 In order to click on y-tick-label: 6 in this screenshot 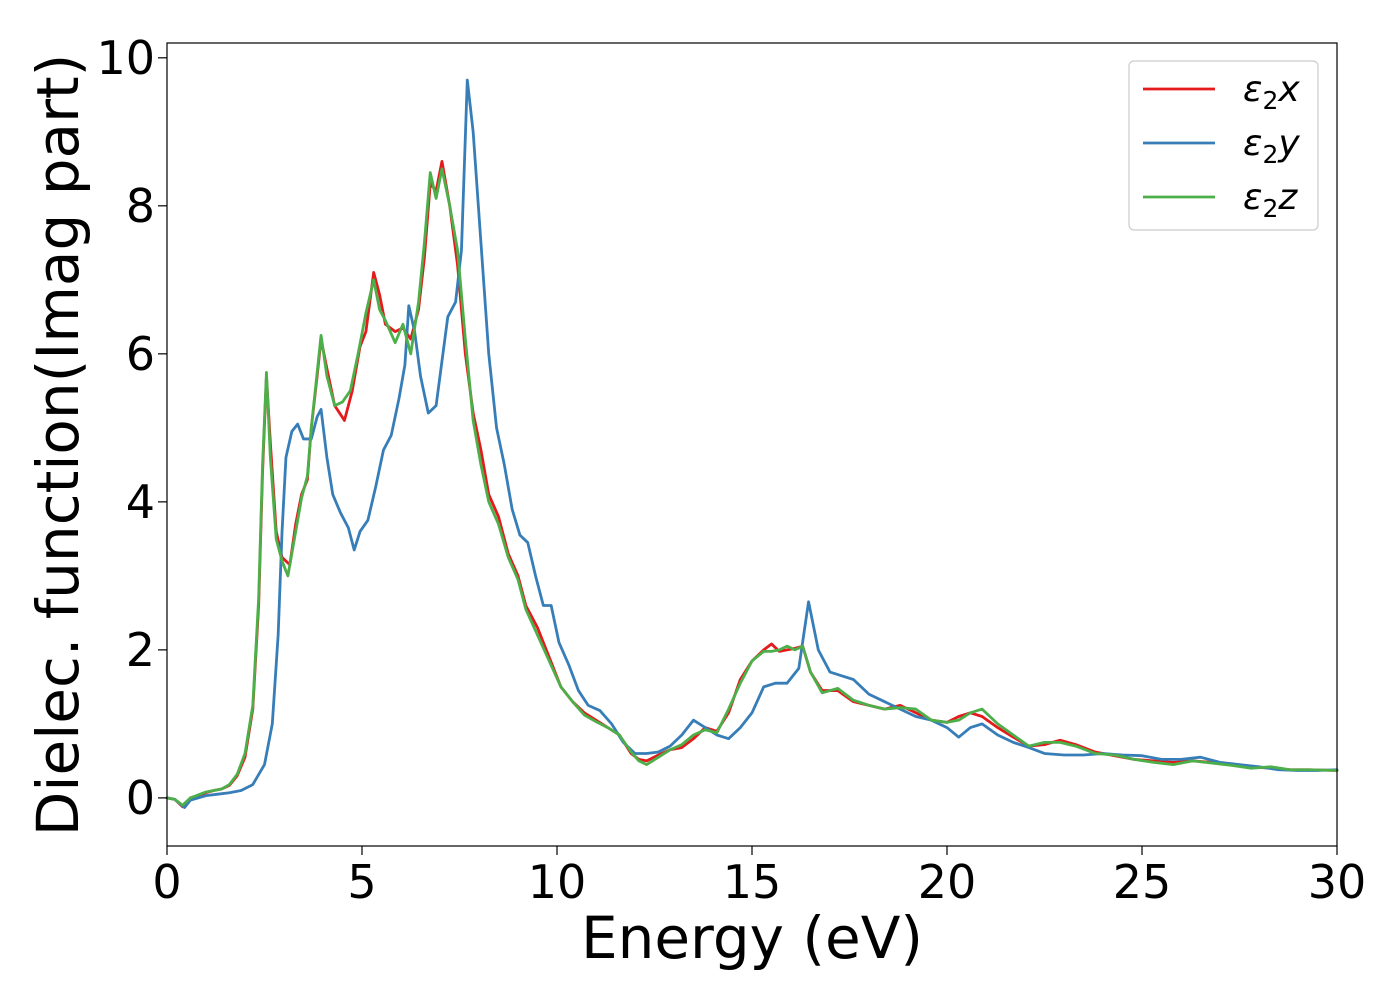, I will do `click(140, 354)`.